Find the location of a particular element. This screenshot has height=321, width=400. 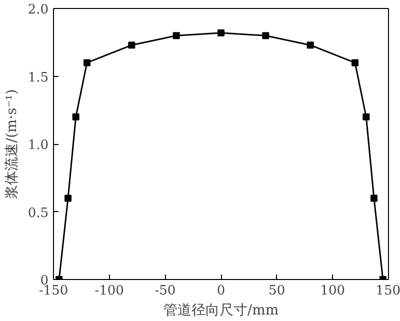

y-tick-label: 2.0 is located at coordinates (38, 10).